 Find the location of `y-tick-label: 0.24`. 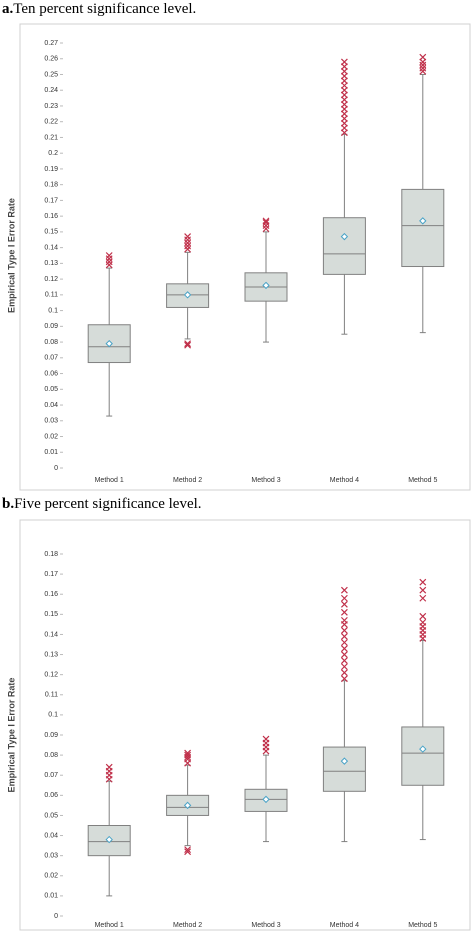

y-tick-label: 0.24 is located at coordinates (51, 90).